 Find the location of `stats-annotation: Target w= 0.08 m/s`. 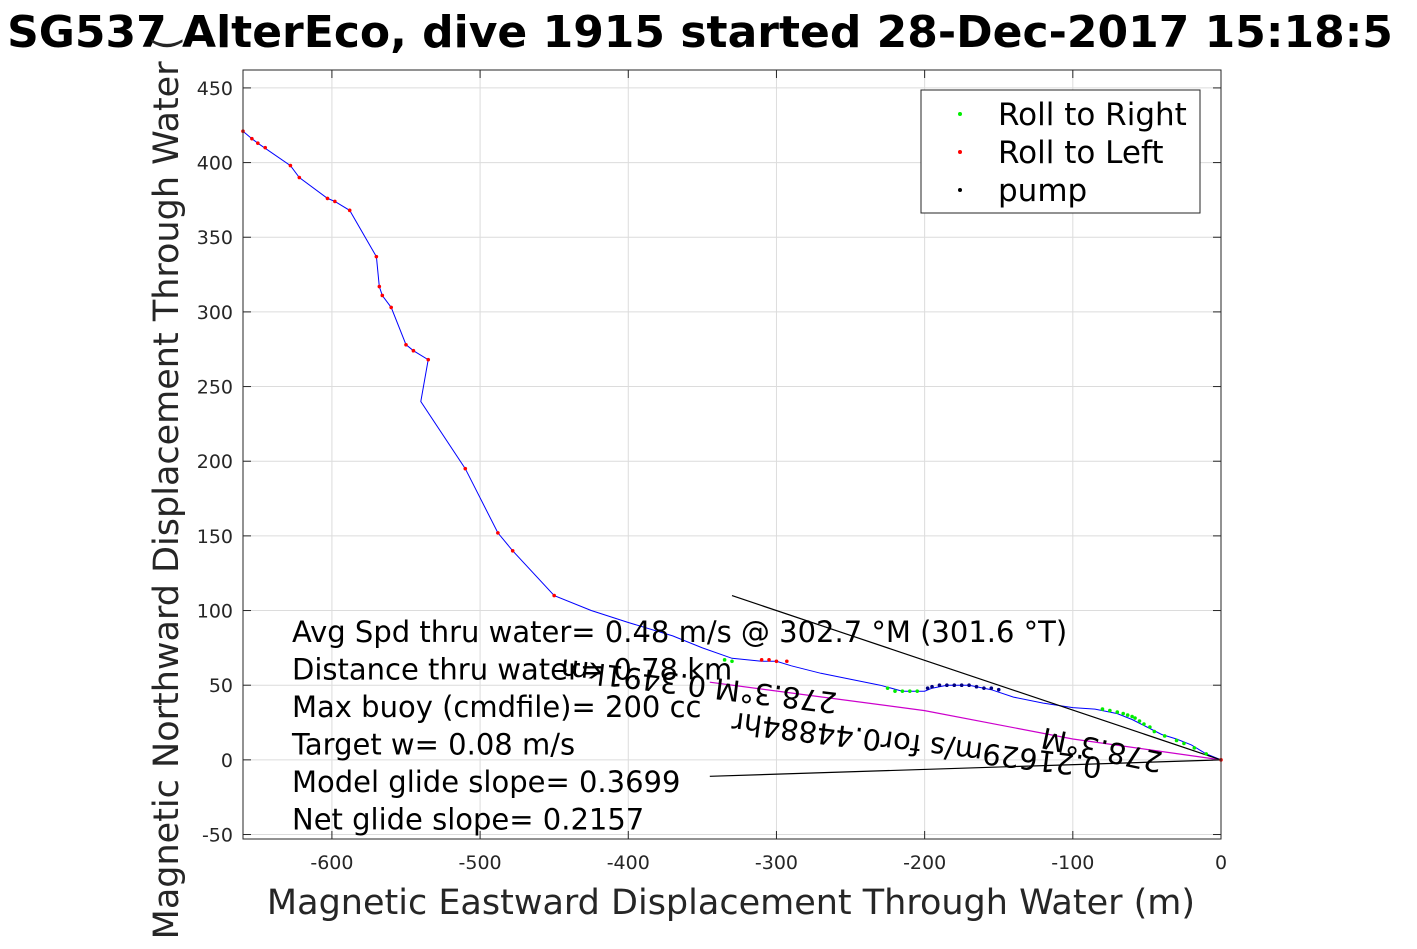

stats-annotation: Target w= 0.08 m/s is located at coordinates (433, 745).